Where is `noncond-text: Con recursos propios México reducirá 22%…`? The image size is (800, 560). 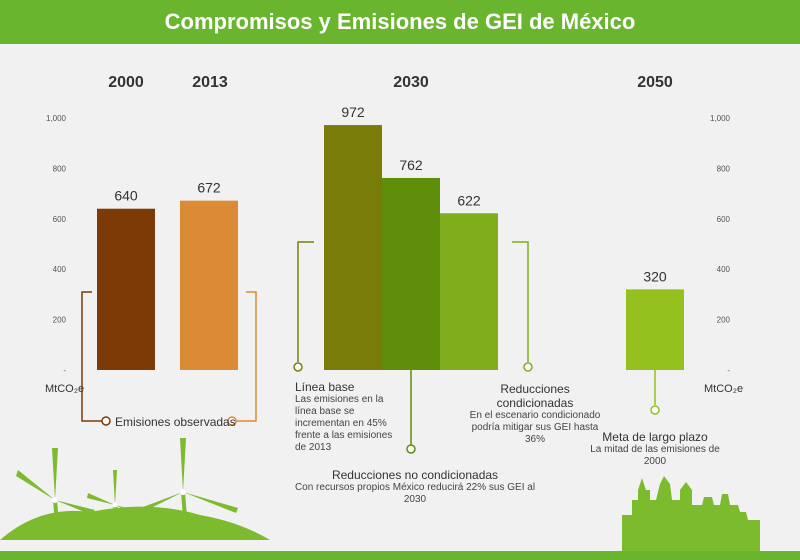
noncond-text: Con recursos propios México reducirá 22%… is located at coordinates (415, 493).